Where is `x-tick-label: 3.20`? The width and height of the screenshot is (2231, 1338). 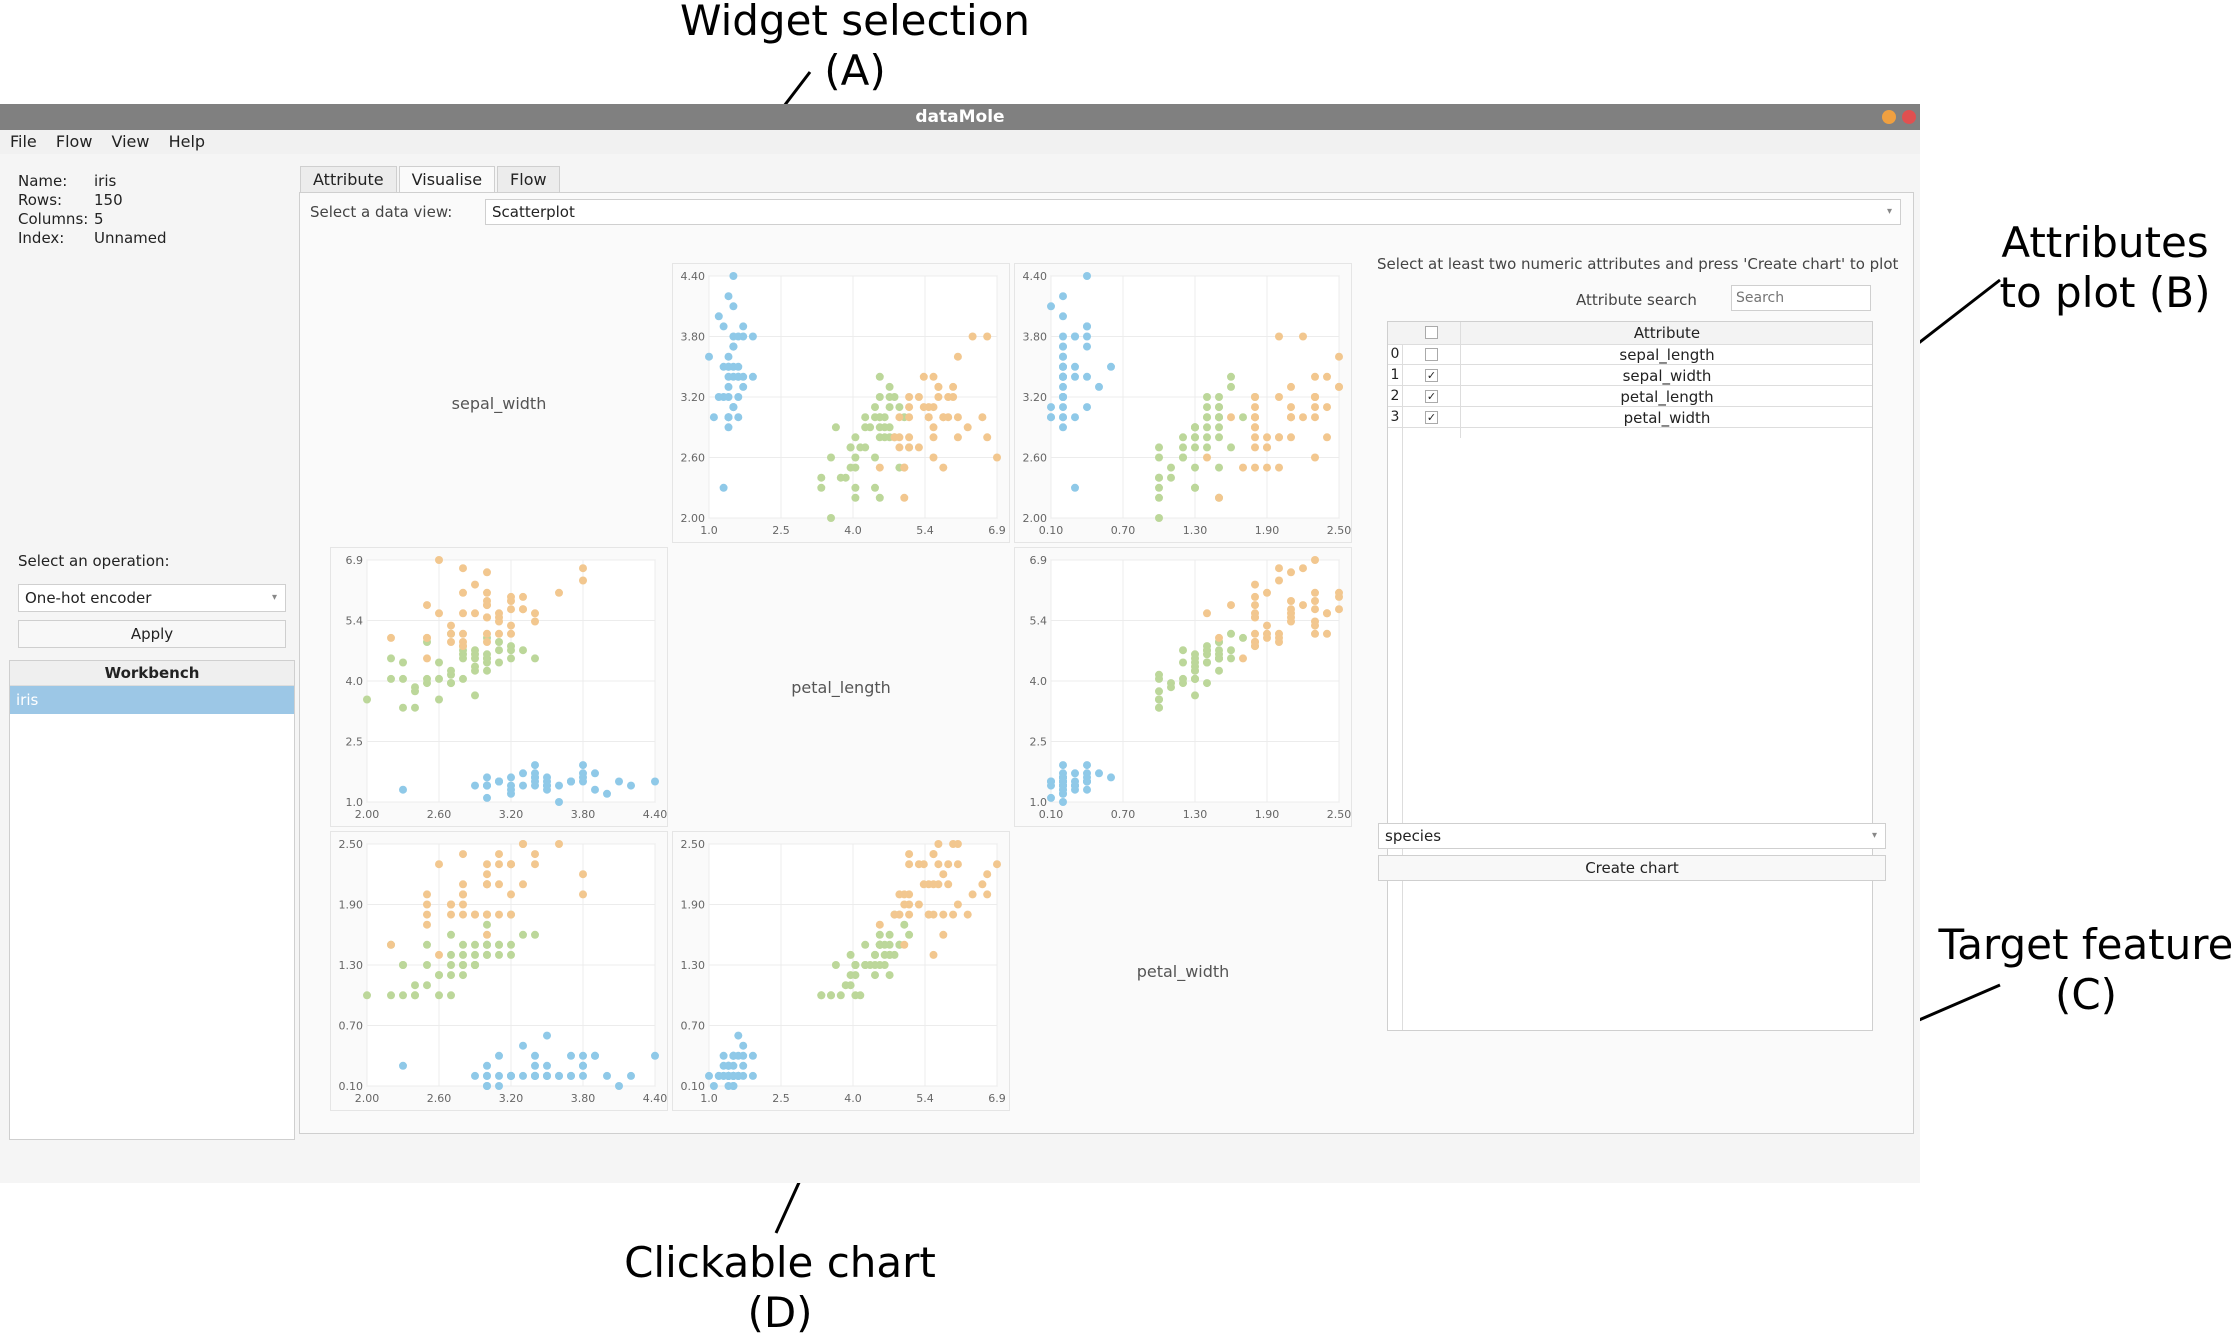
x-tick-label: 3.20 is located at coordinates (511, 1098).